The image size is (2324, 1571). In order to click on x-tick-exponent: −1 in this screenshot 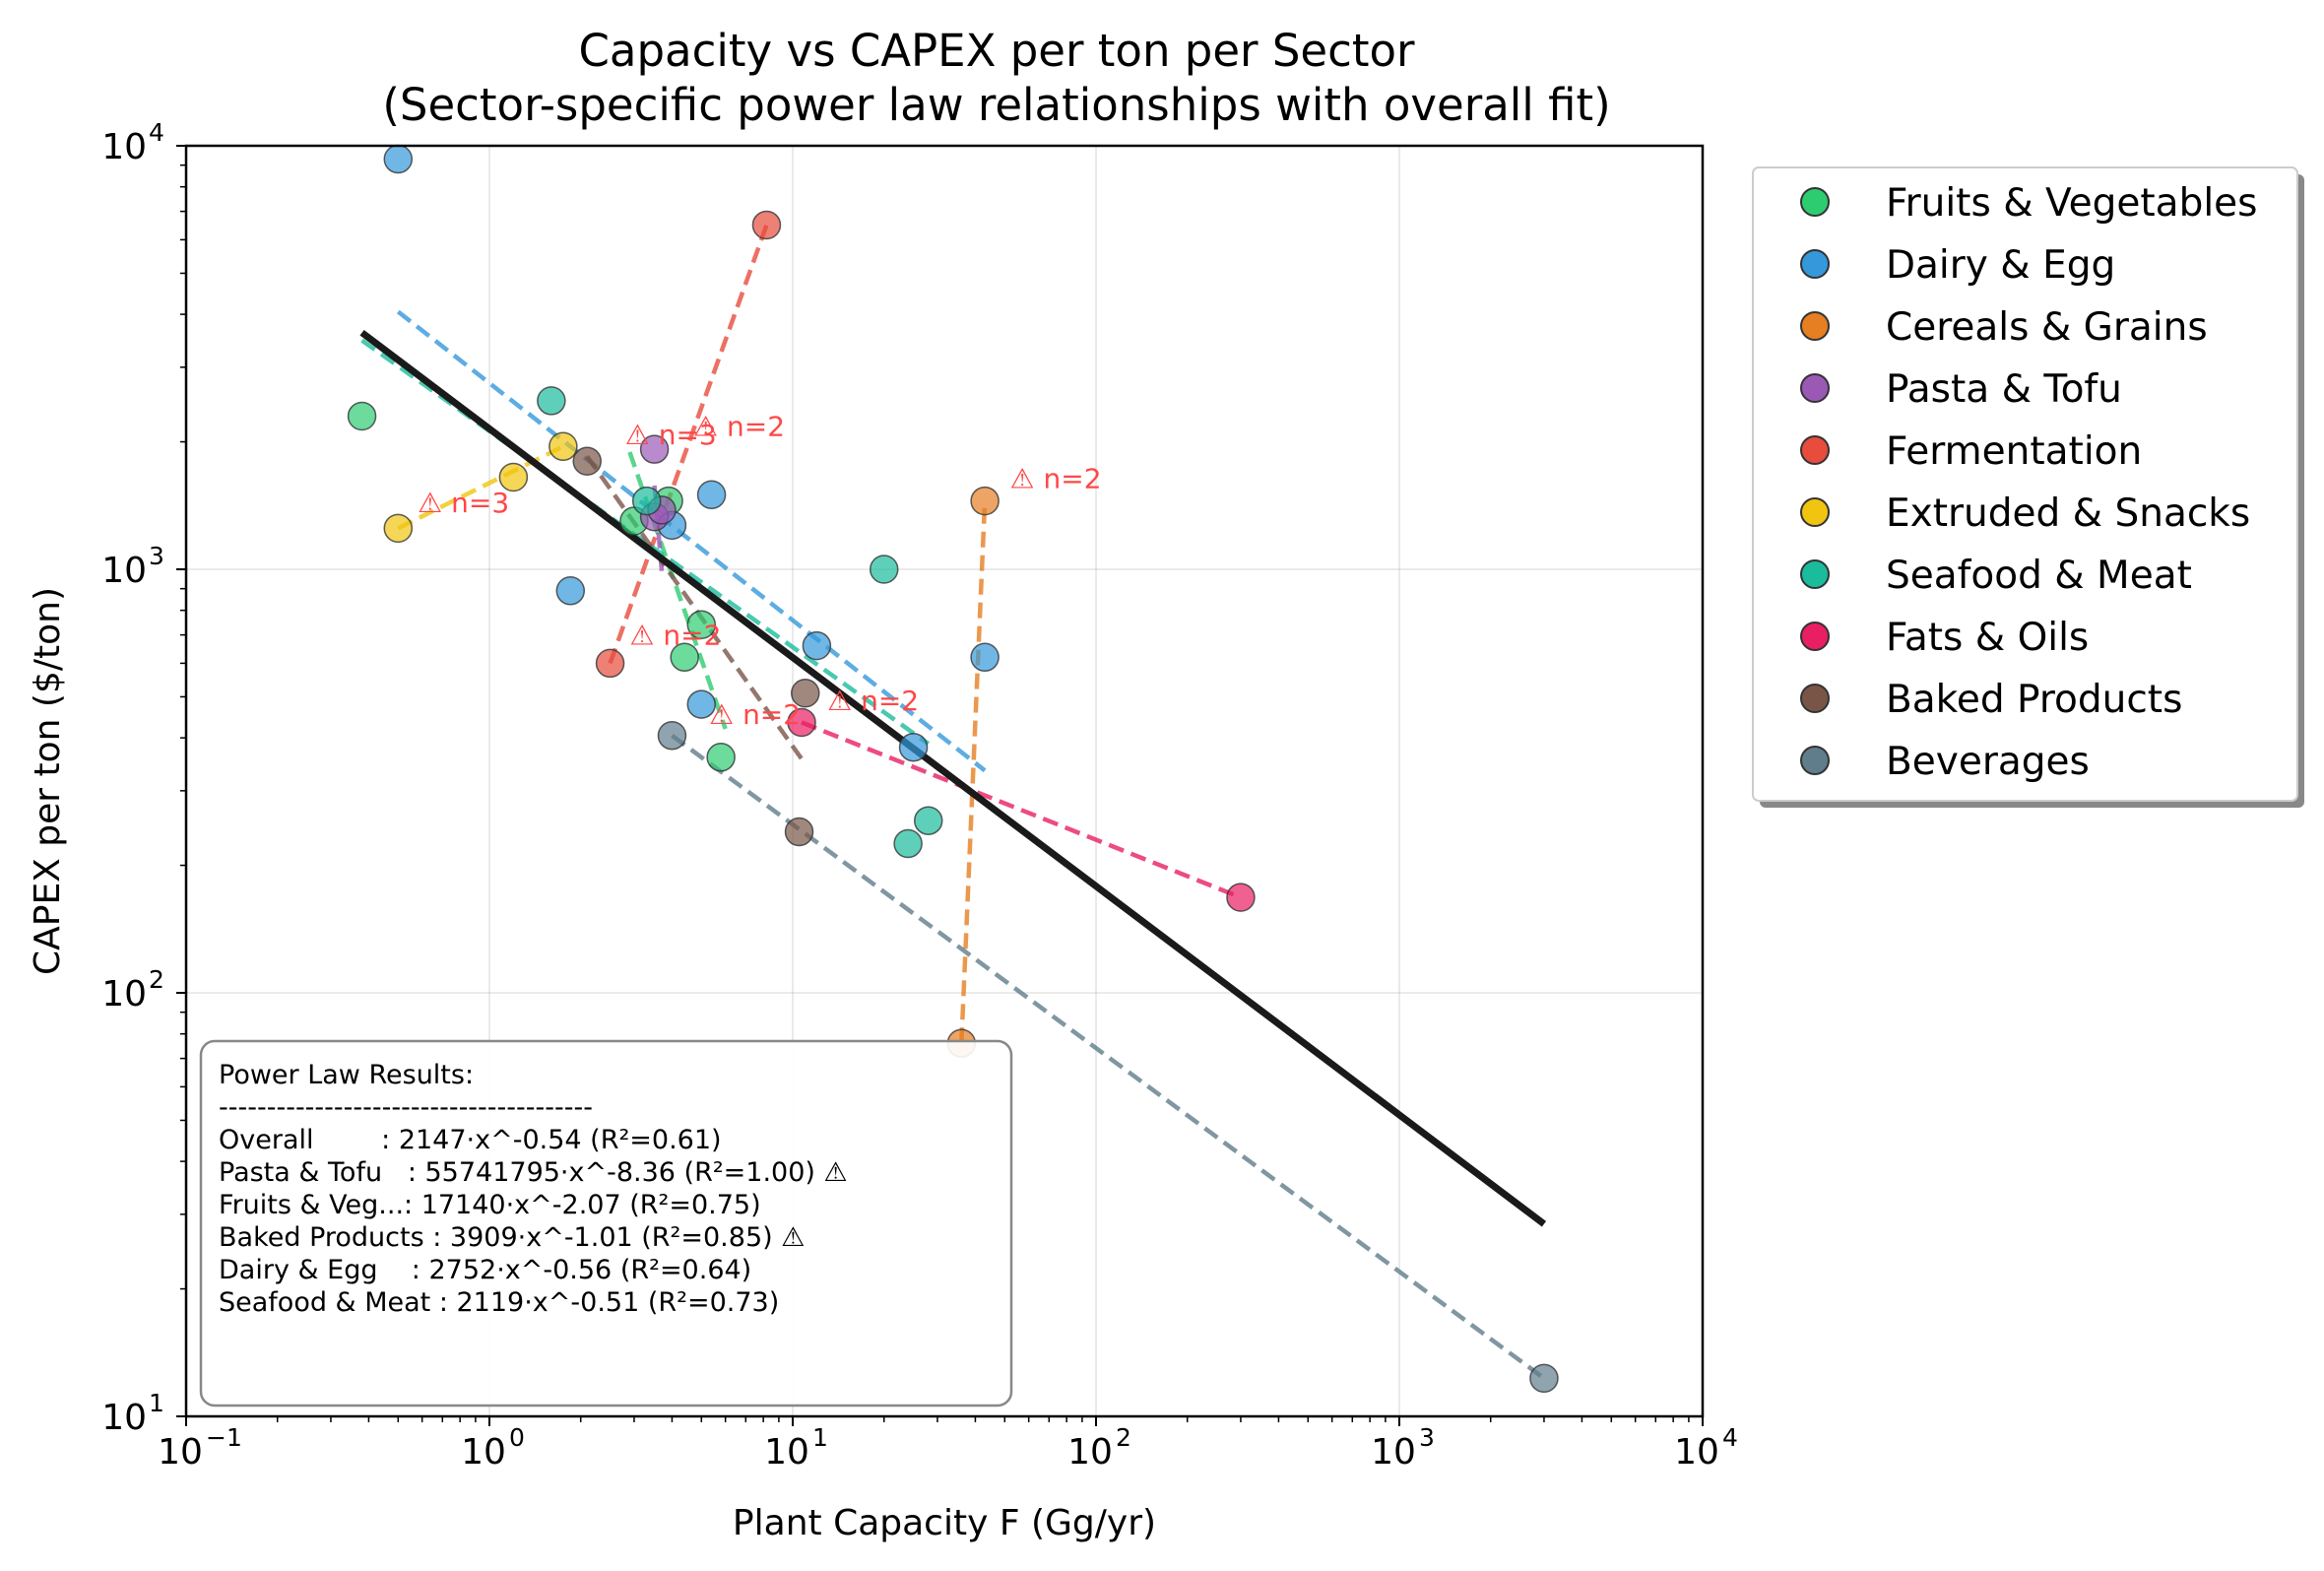, I will do `click(224, 1438)`.